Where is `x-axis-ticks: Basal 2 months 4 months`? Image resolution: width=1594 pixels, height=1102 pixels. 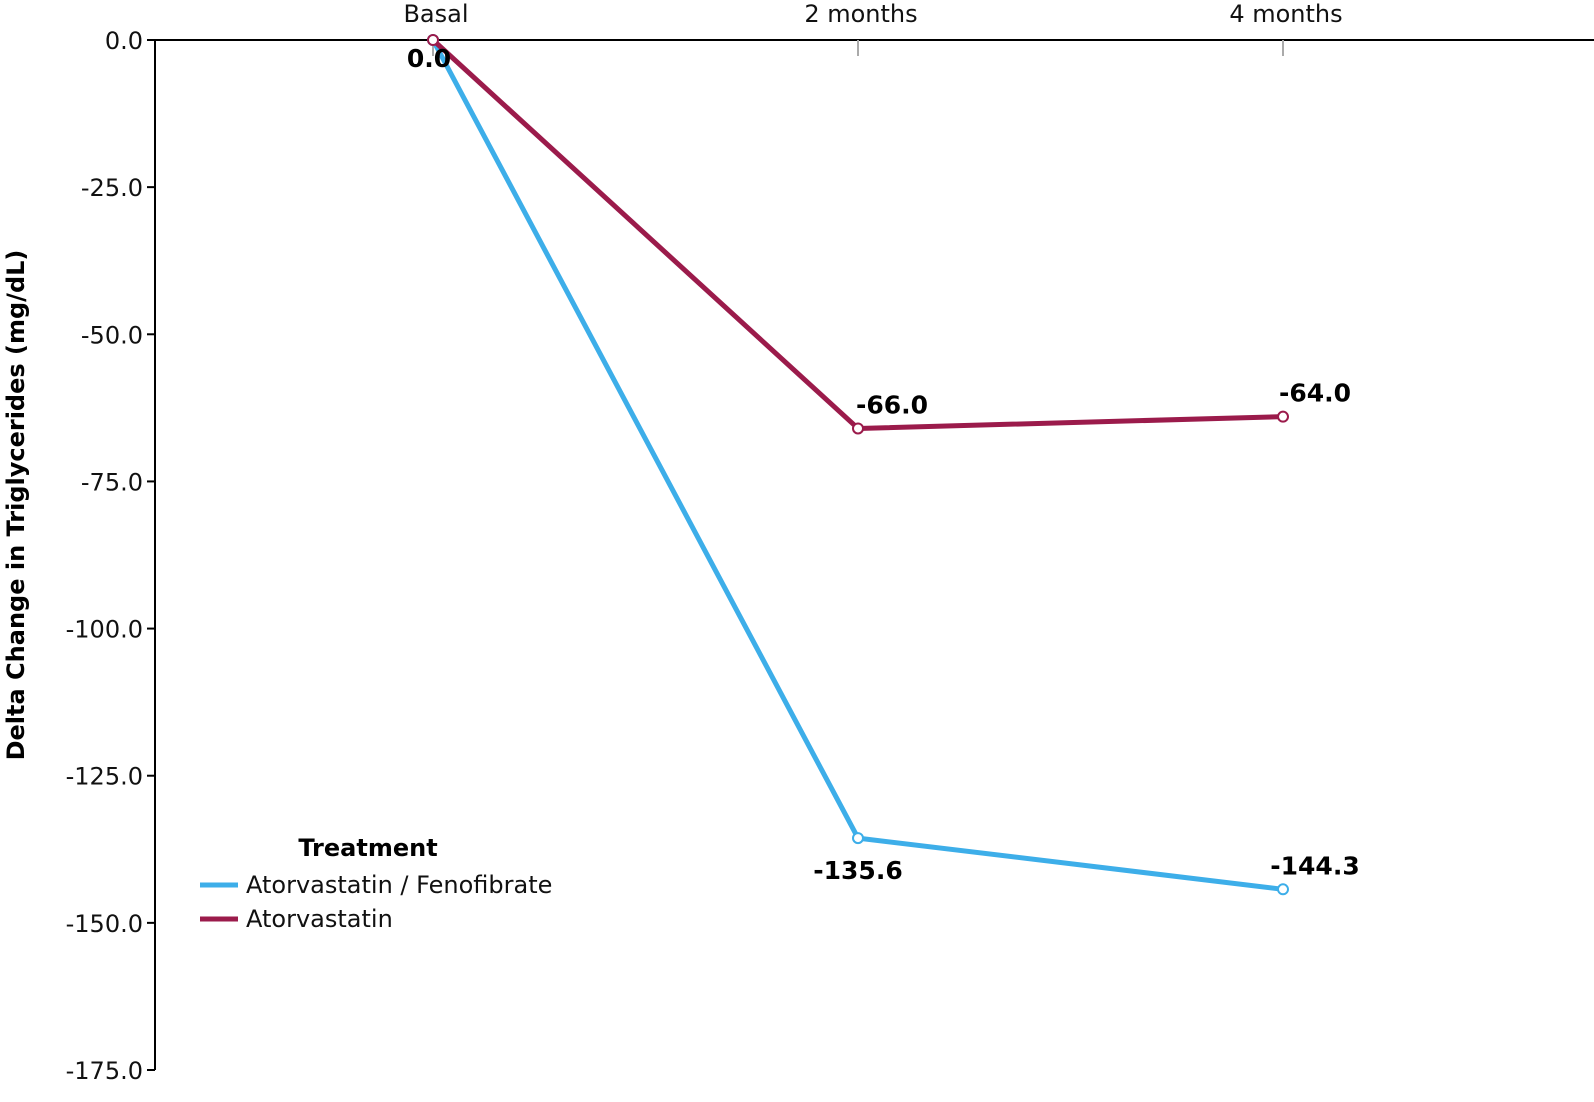
x-axis-ticks: Basal 2 months 4 months is located at coordinates (873, 28).